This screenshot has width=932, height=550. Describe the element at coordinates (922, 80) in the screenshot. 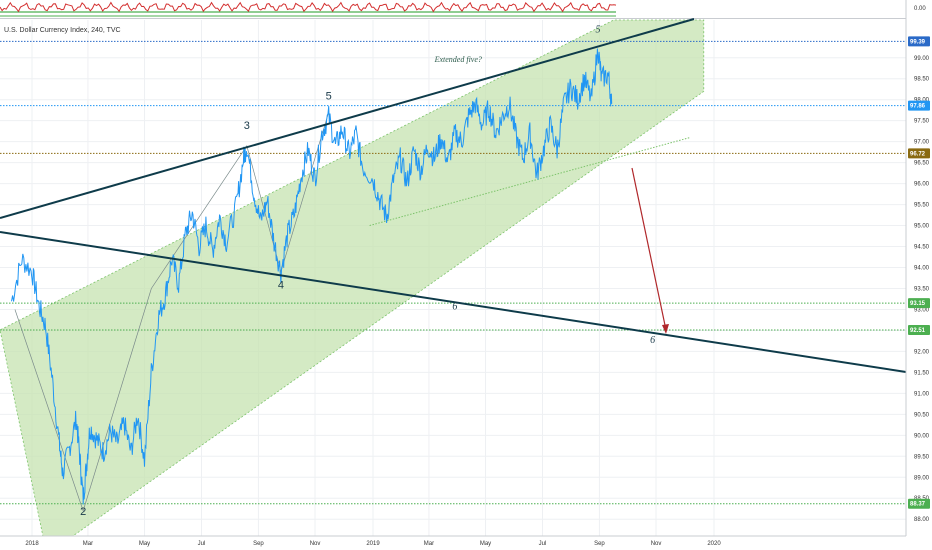

I see `y-tick-label: 98.50` at that location.